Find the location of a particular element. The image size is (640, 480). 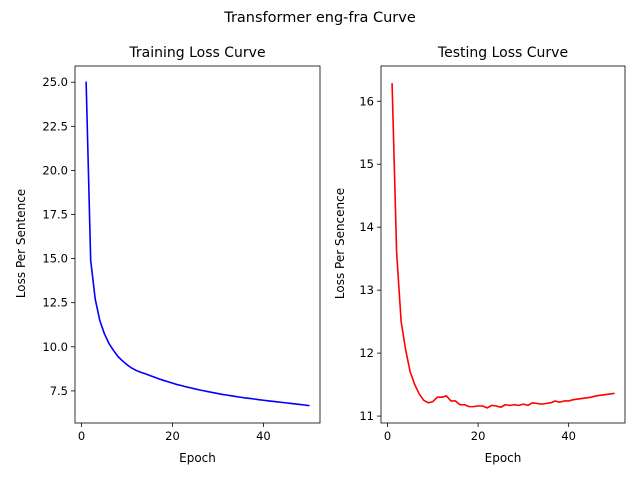

training-y-tick-label: 22.5 is located at coordinates (55, 126).